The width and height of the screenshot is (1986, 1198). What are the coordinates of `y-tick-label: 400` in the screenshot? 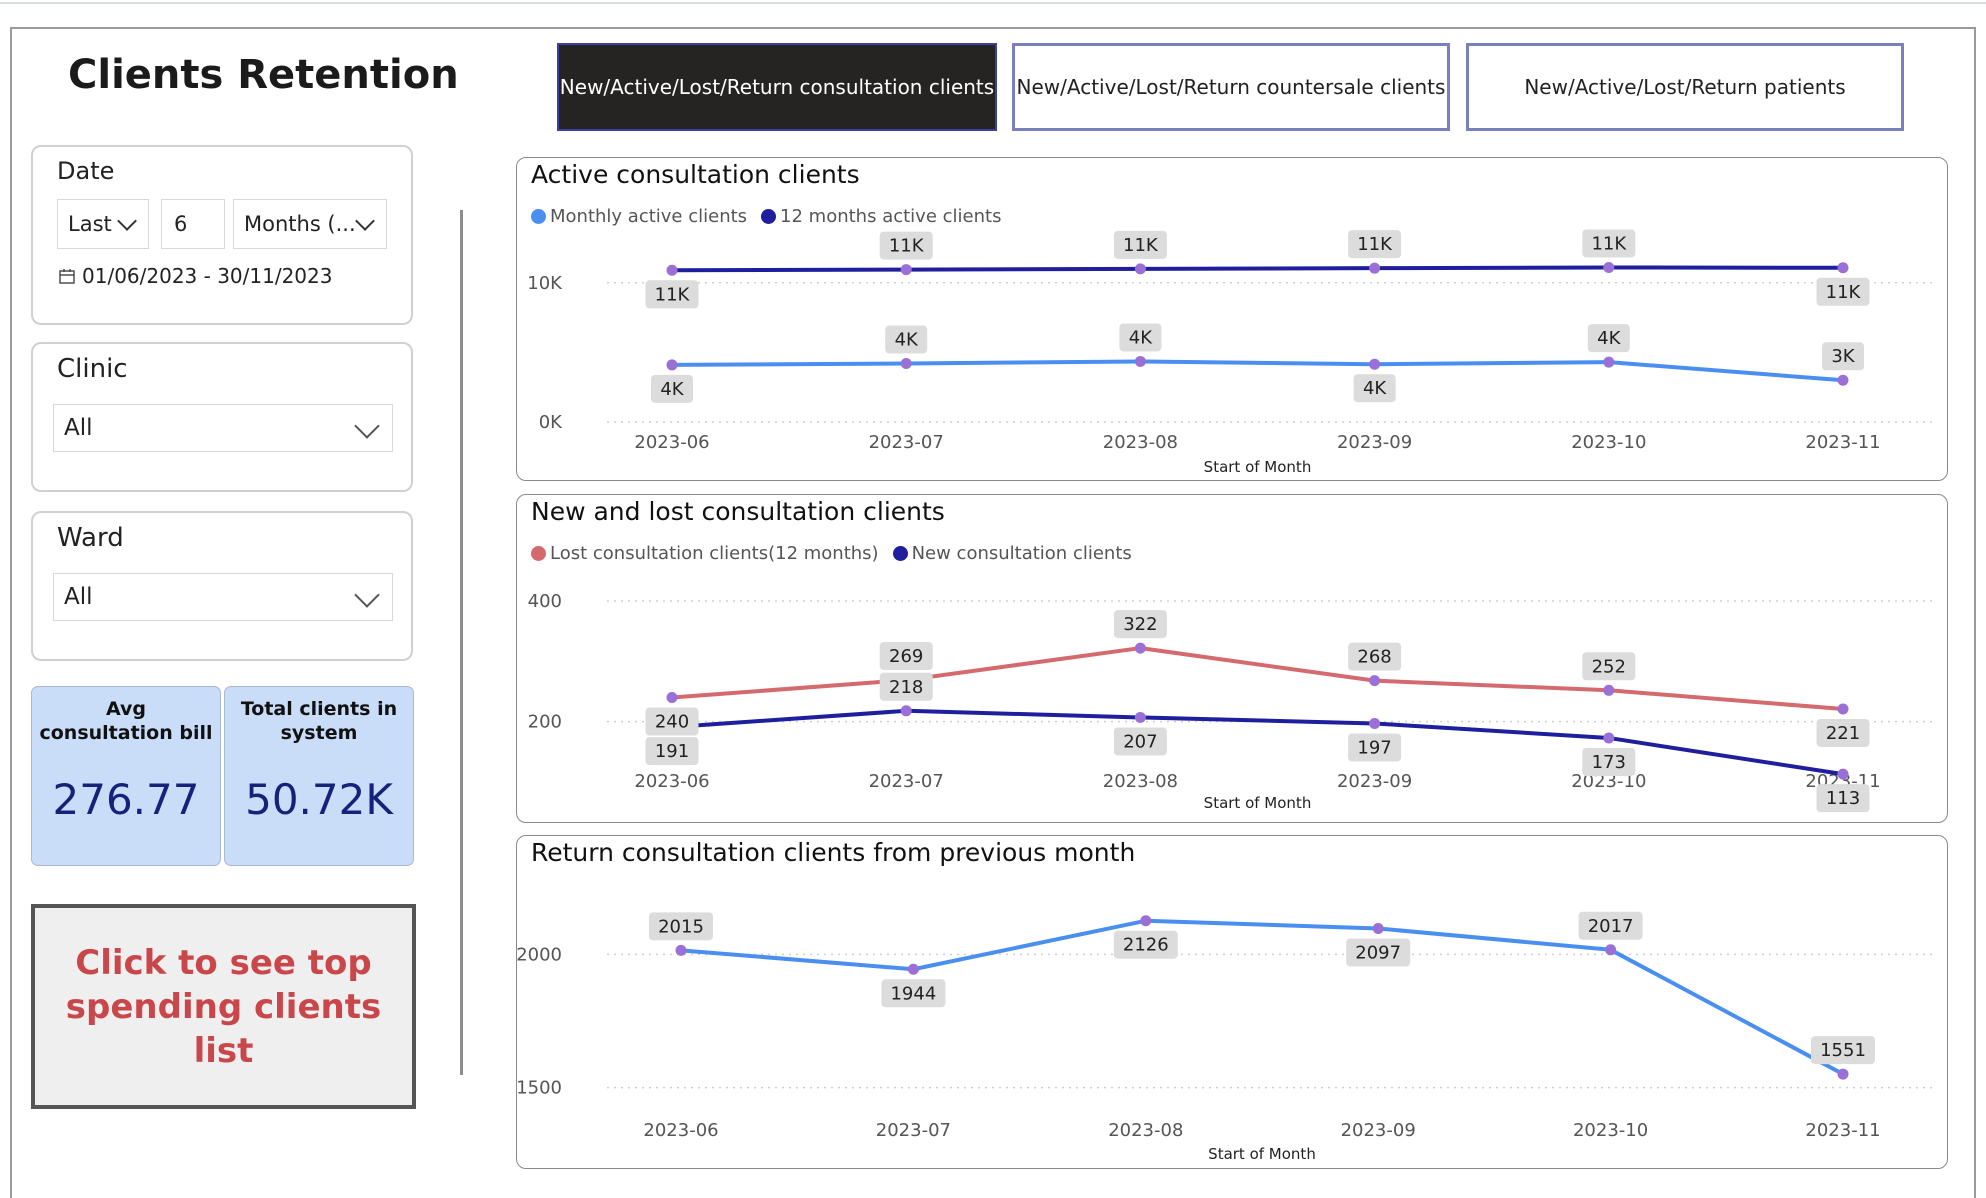 It's located at (545, 601).